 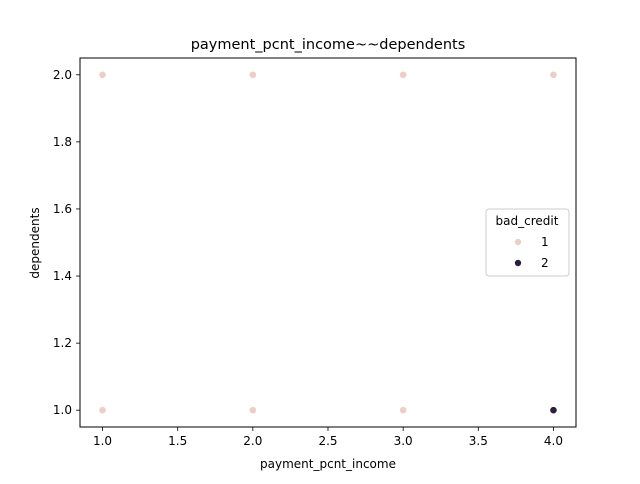 What do you see at coordinates (527, 221) in the screenshot?
I see `legend-title: bad_credit` at bounding box center [527, 221].